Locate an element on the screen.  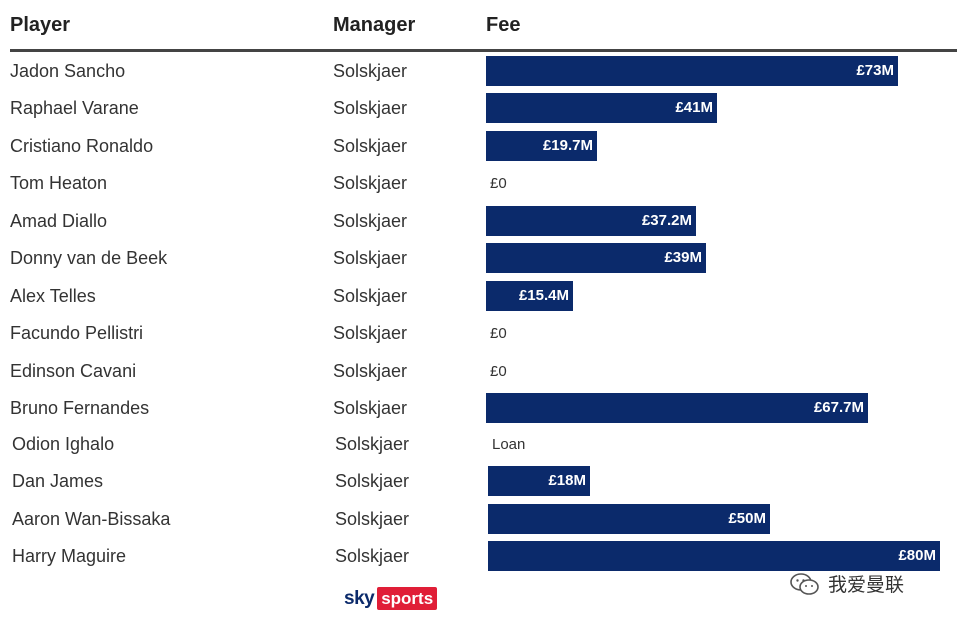
fee-bar-label: £39M is located at coordinates (683, 257).